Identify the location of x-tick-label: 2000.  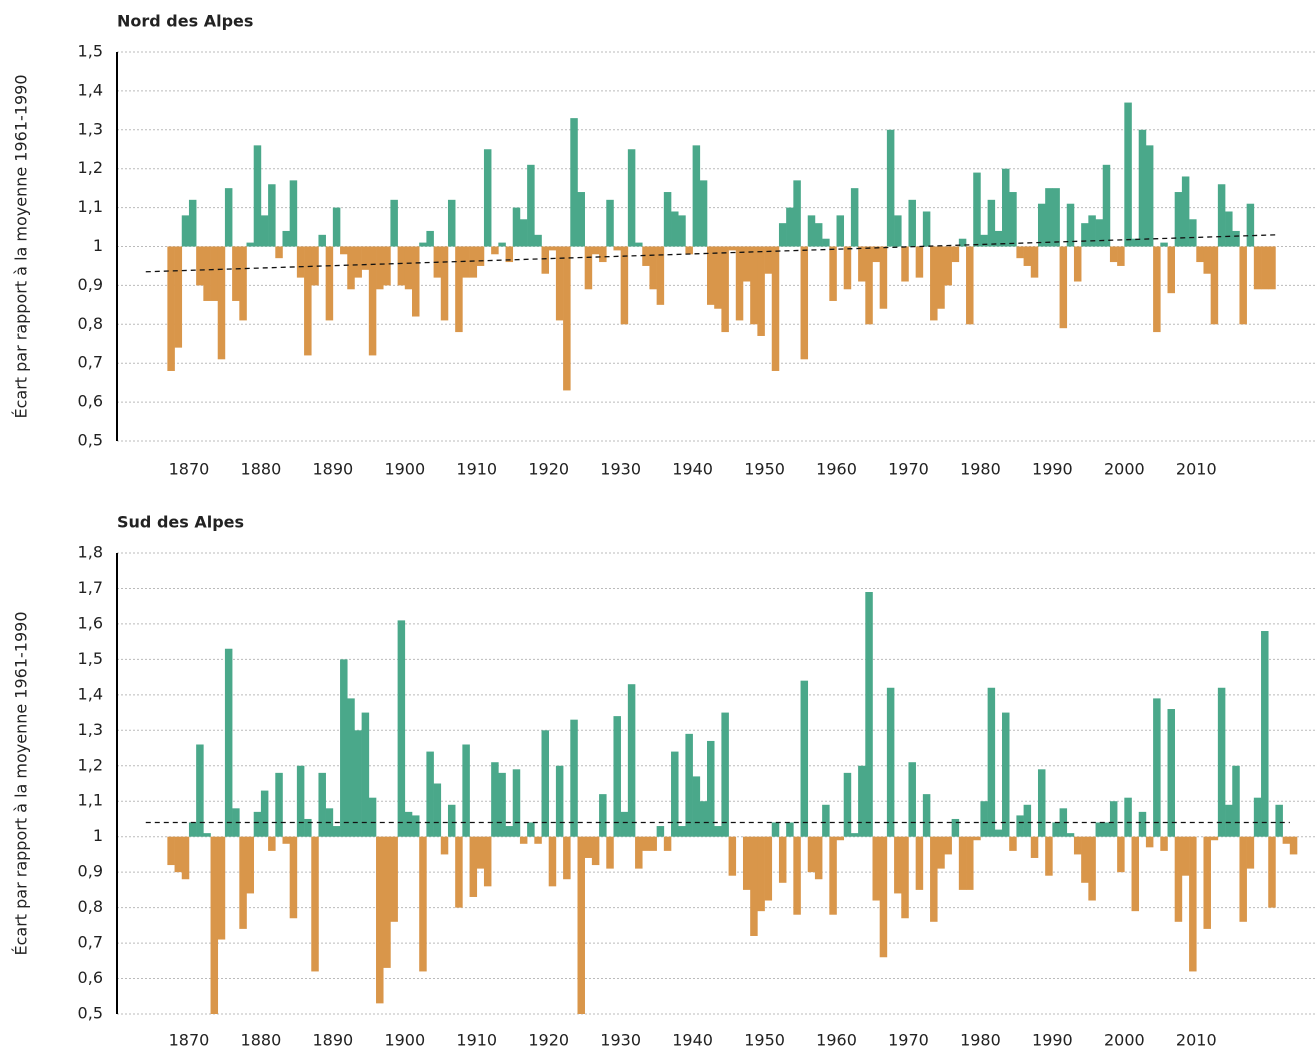
(1124, 469).